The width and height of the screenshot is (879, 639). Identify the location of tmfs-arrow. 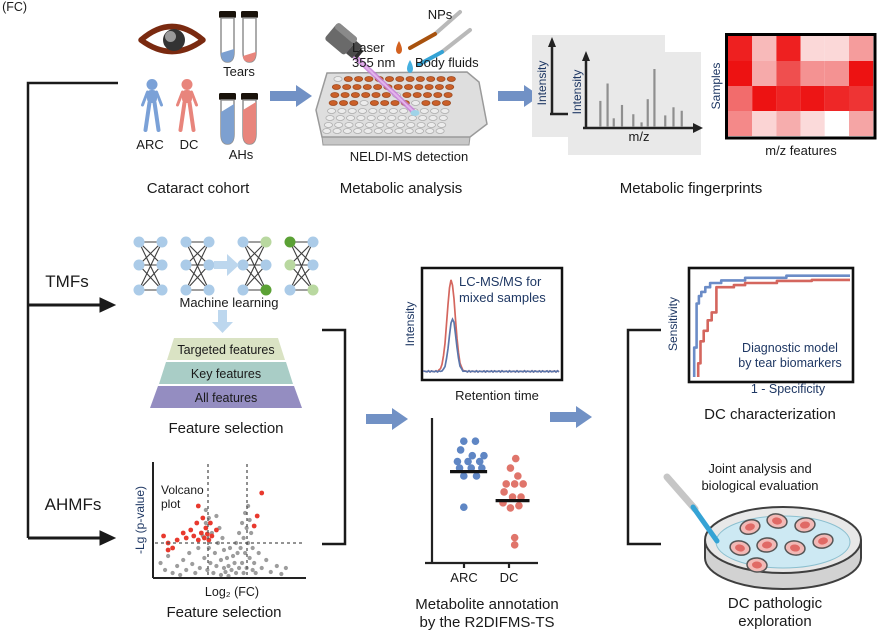
(72, 305).